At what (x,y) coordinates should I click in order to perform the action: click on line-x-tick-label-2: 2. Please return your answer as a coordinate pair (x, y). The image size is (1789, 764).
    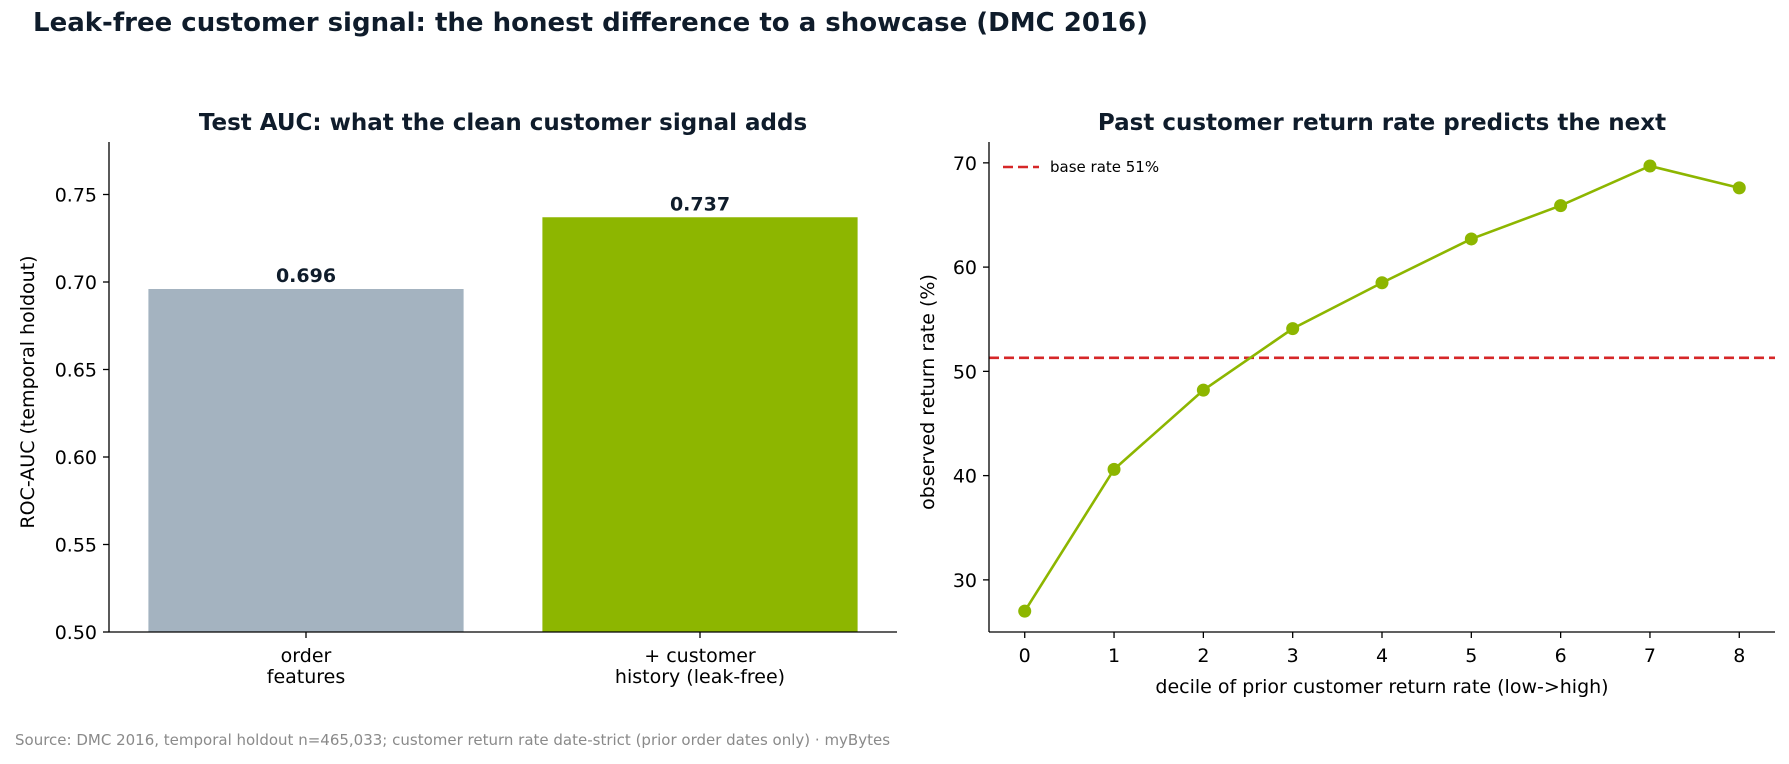
    Looking at the image, I should click on (1203, 656).